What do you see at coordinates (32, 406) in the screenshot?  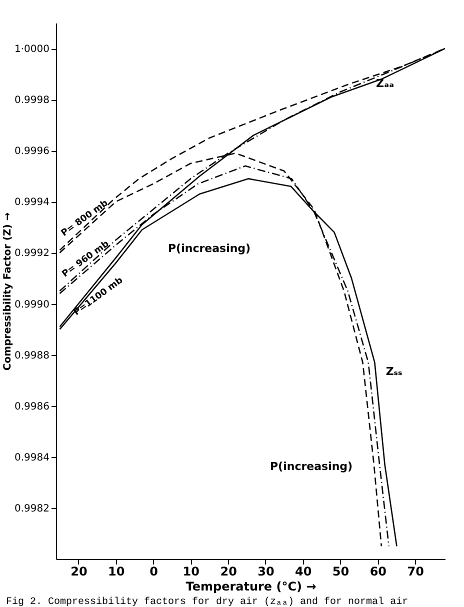 I see `y-tick-label: 0.9986` at bounding box center [32, 406].